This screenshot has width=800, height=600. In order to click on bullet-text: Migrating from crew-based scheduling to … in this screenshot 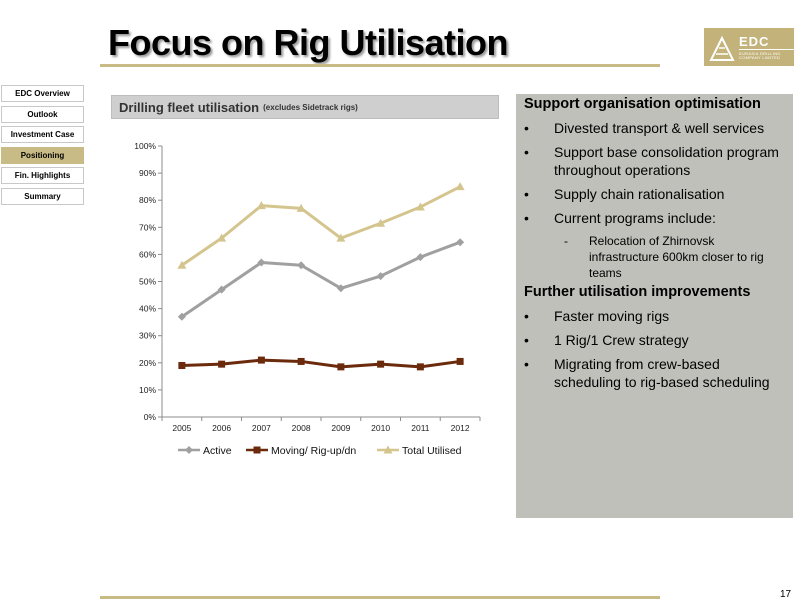, I will do `click(662, 373)`.